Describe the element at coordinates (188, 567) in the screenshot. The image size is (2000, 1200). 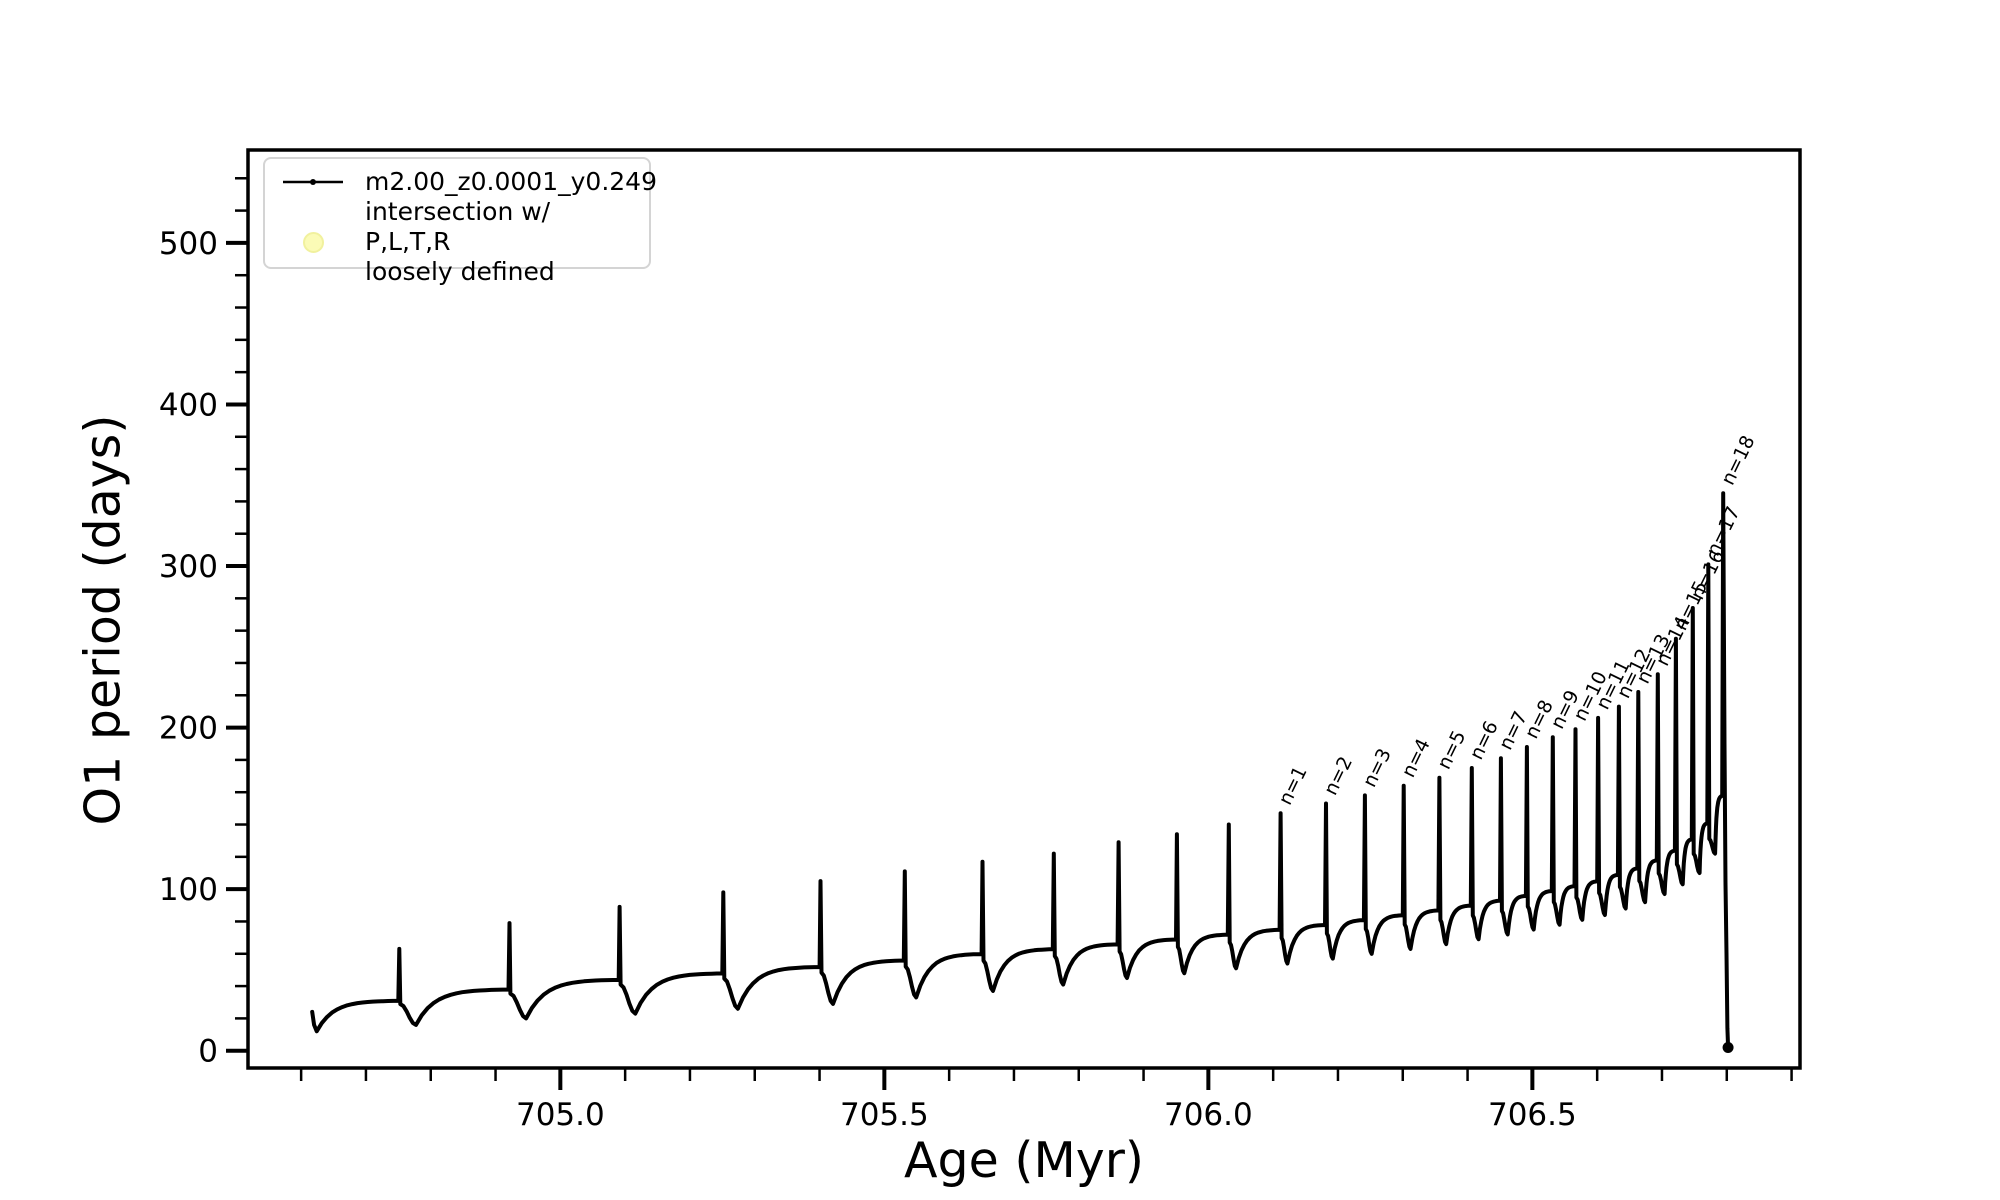
I see `y-tick-label: 300` at that location.